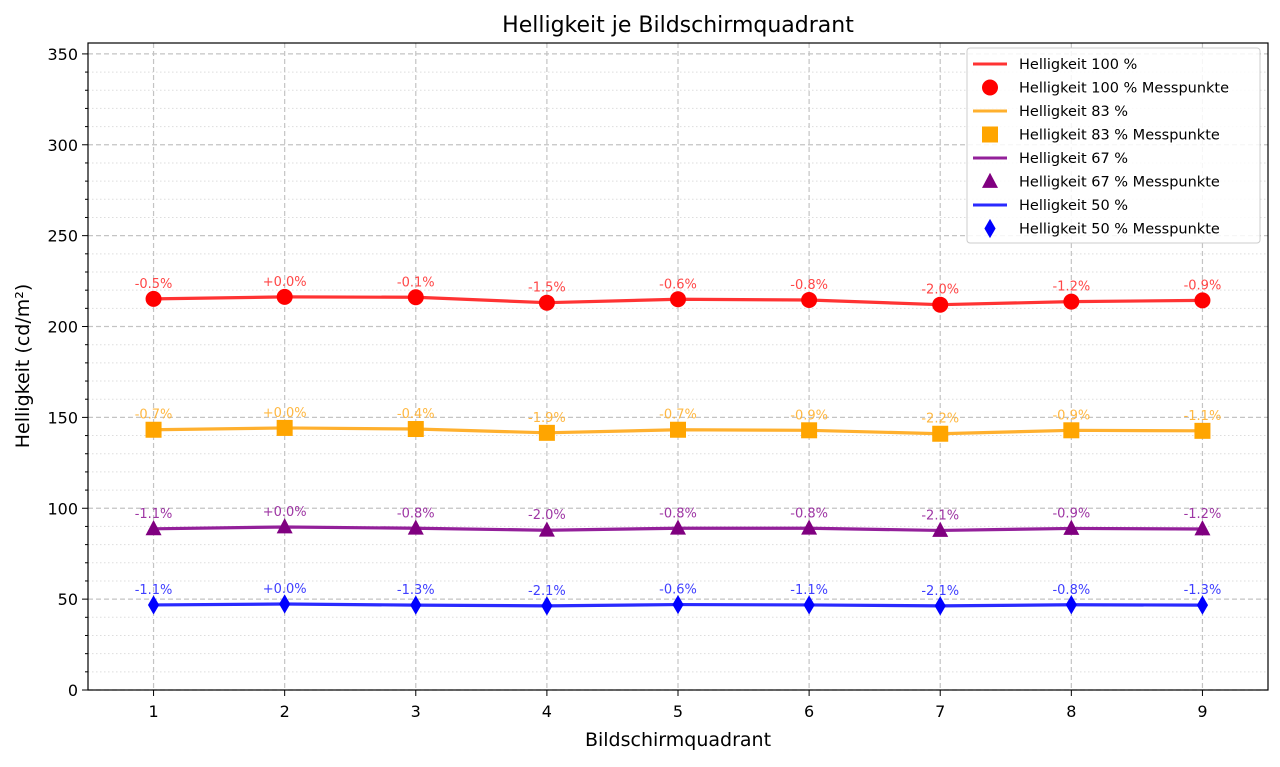  What do you see at coordinates (678, 711) in the screenshot?
I see `x-tick-label: 5` at bounding box center [678, 711].